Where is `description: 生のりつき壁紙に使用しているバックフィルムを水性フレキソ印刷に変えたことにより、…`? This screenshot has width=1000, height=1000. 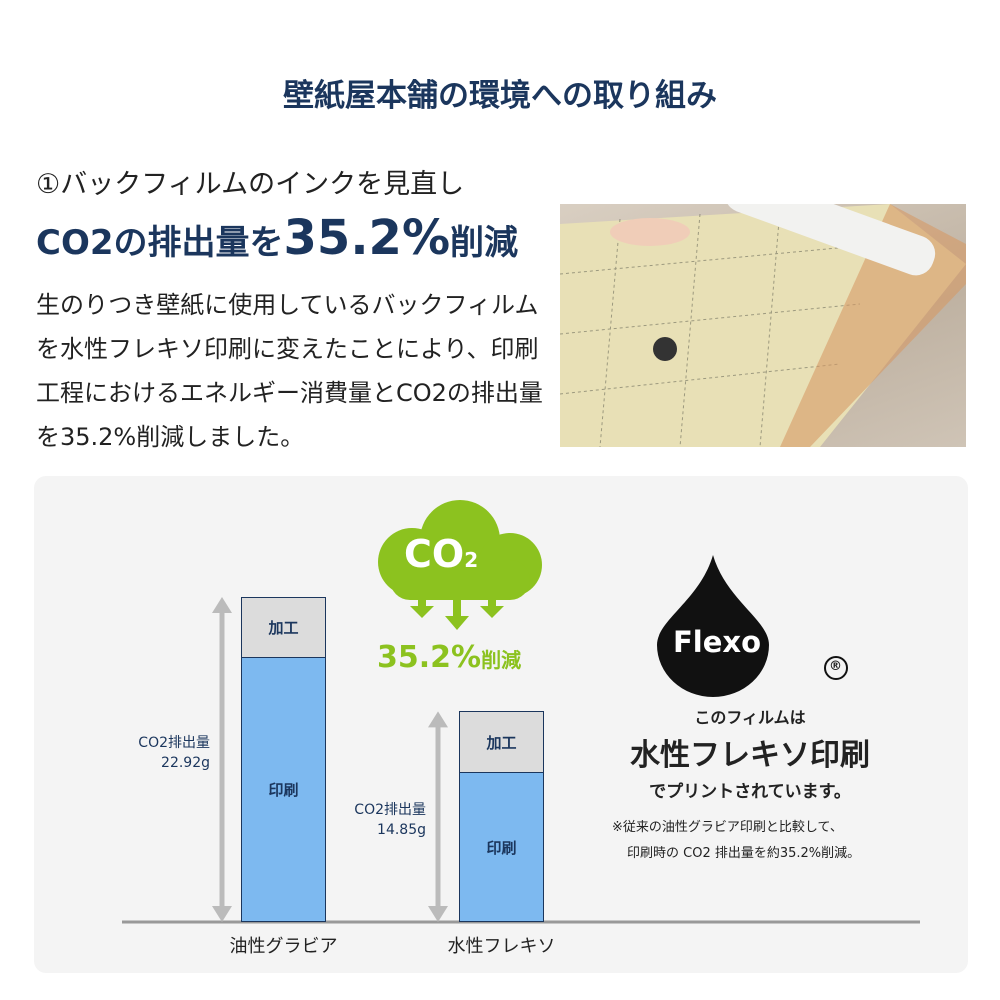 description: 生のりつき壁紙に使用しているバックフィルムを水性フレキソ印刷に変えたことにより、… is located at coordinates (289, 371).